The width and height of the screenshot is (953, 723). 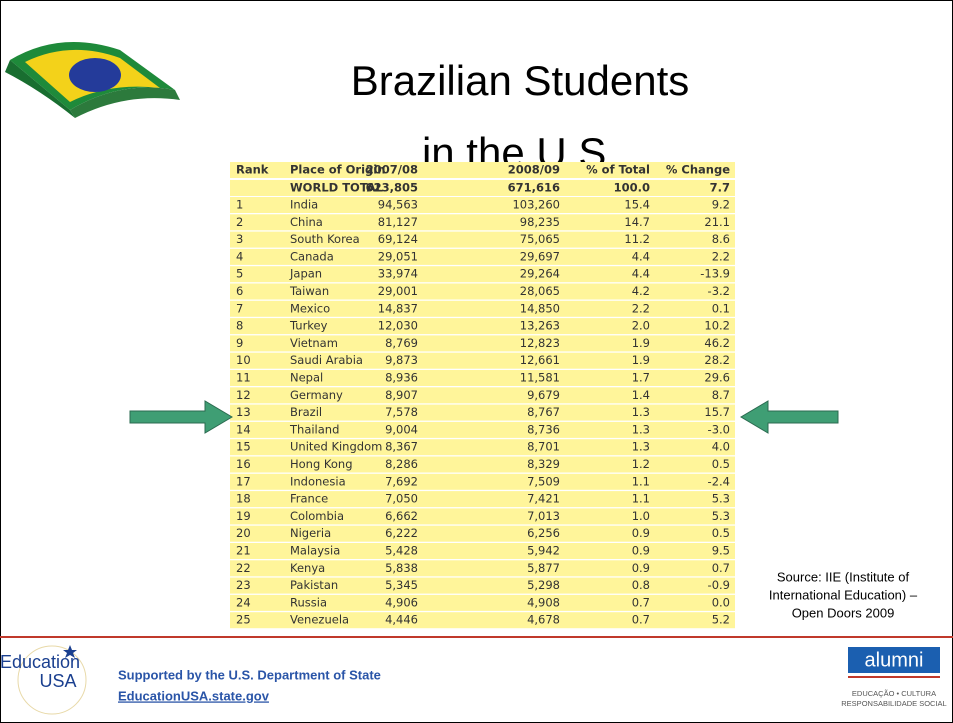 What do you see at coordinates (618, 170) in the screenshot?
I see `table-cell: % of Total` at bounding box center [618, 170].